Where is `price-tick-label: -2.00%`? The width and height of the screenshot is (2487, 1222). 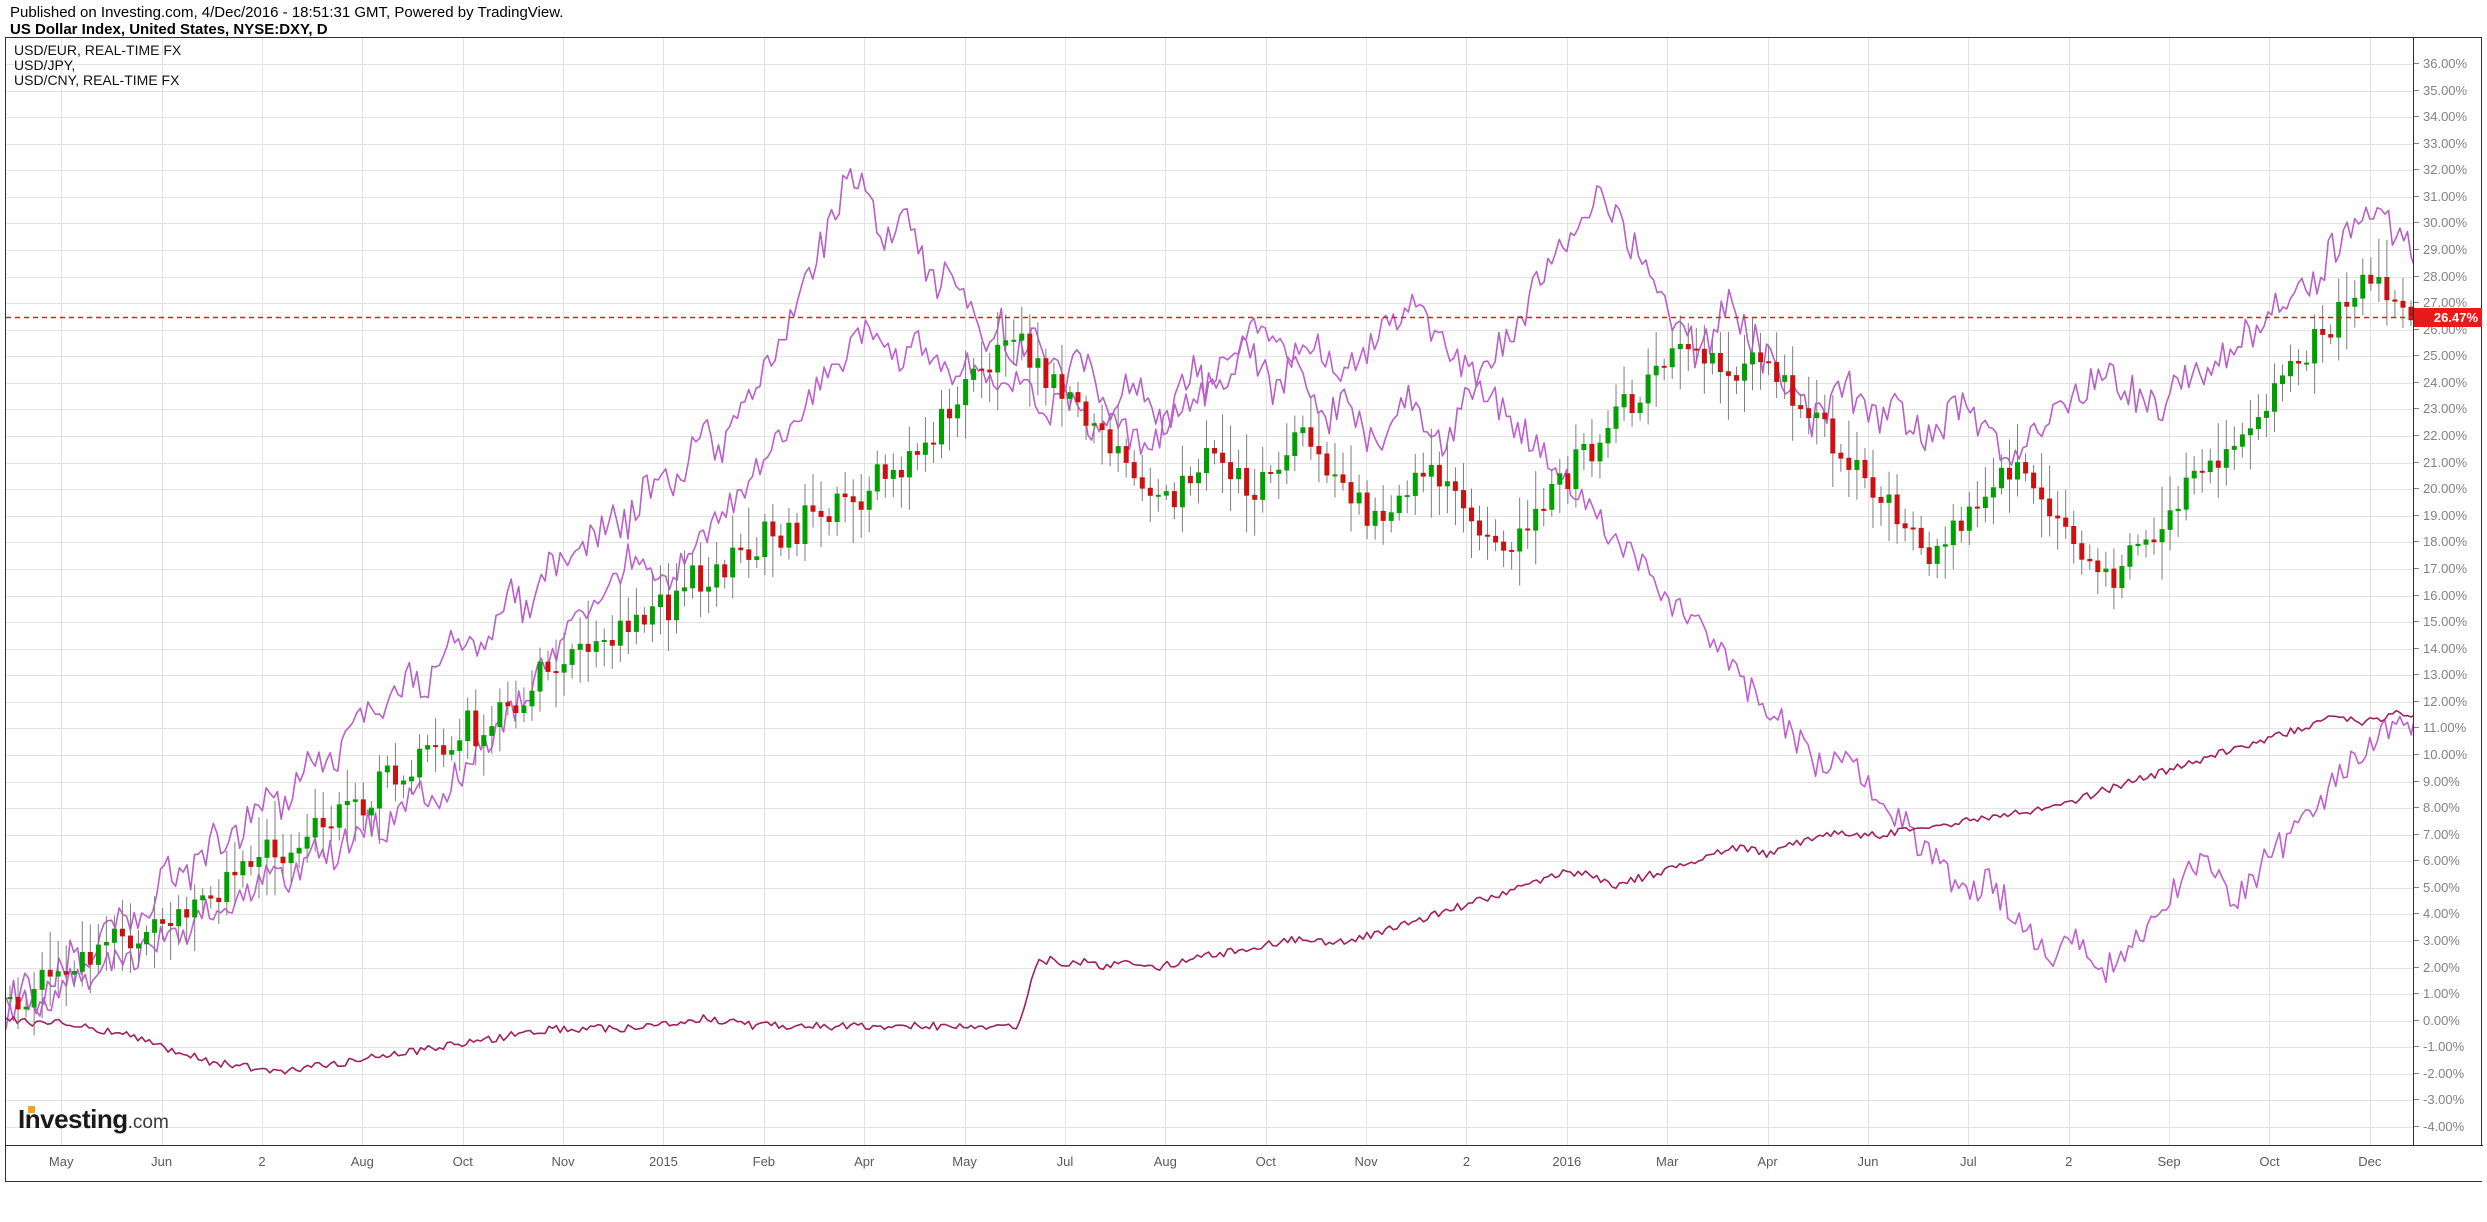 price-tick-label: -2.00% is located at coordinates (2444, 1073).